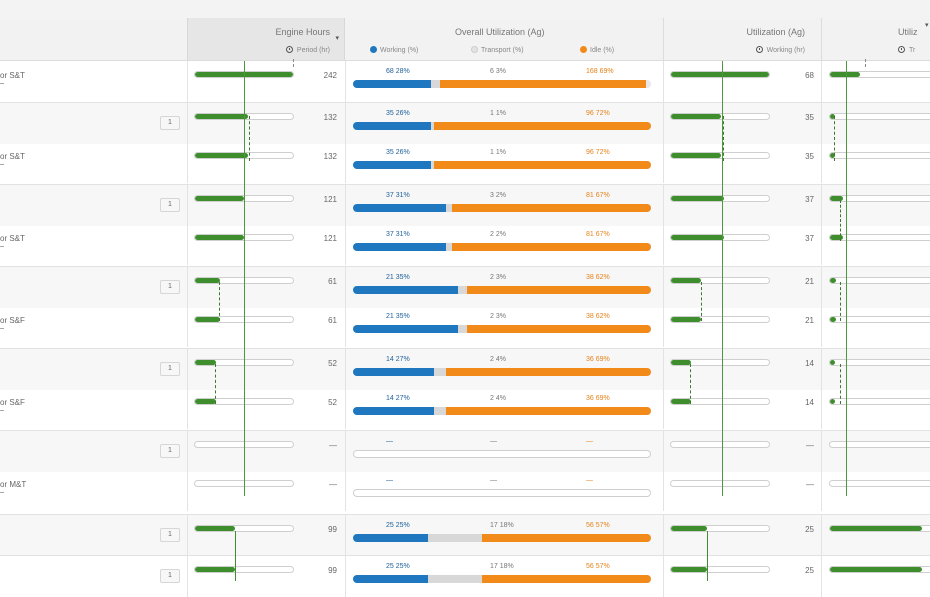 The image size is (930, 597). I want to click on legend-transport-label: Transport (%), so click(502, 50).